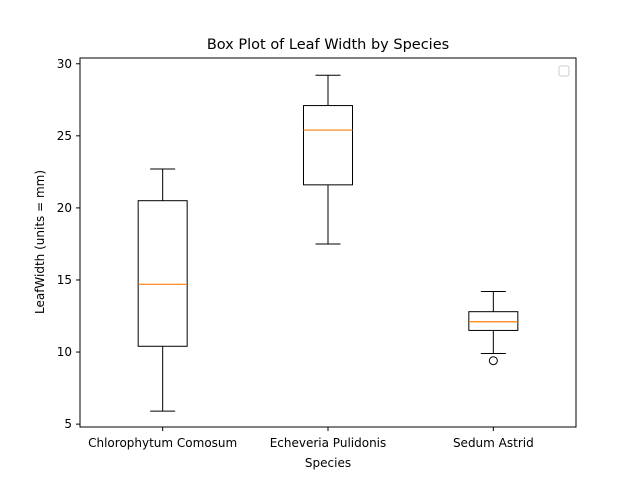 The height and width of the screenshot is (480, 640). I want to click on x-tick-label: Sedum Astrid, so click(493, 443).